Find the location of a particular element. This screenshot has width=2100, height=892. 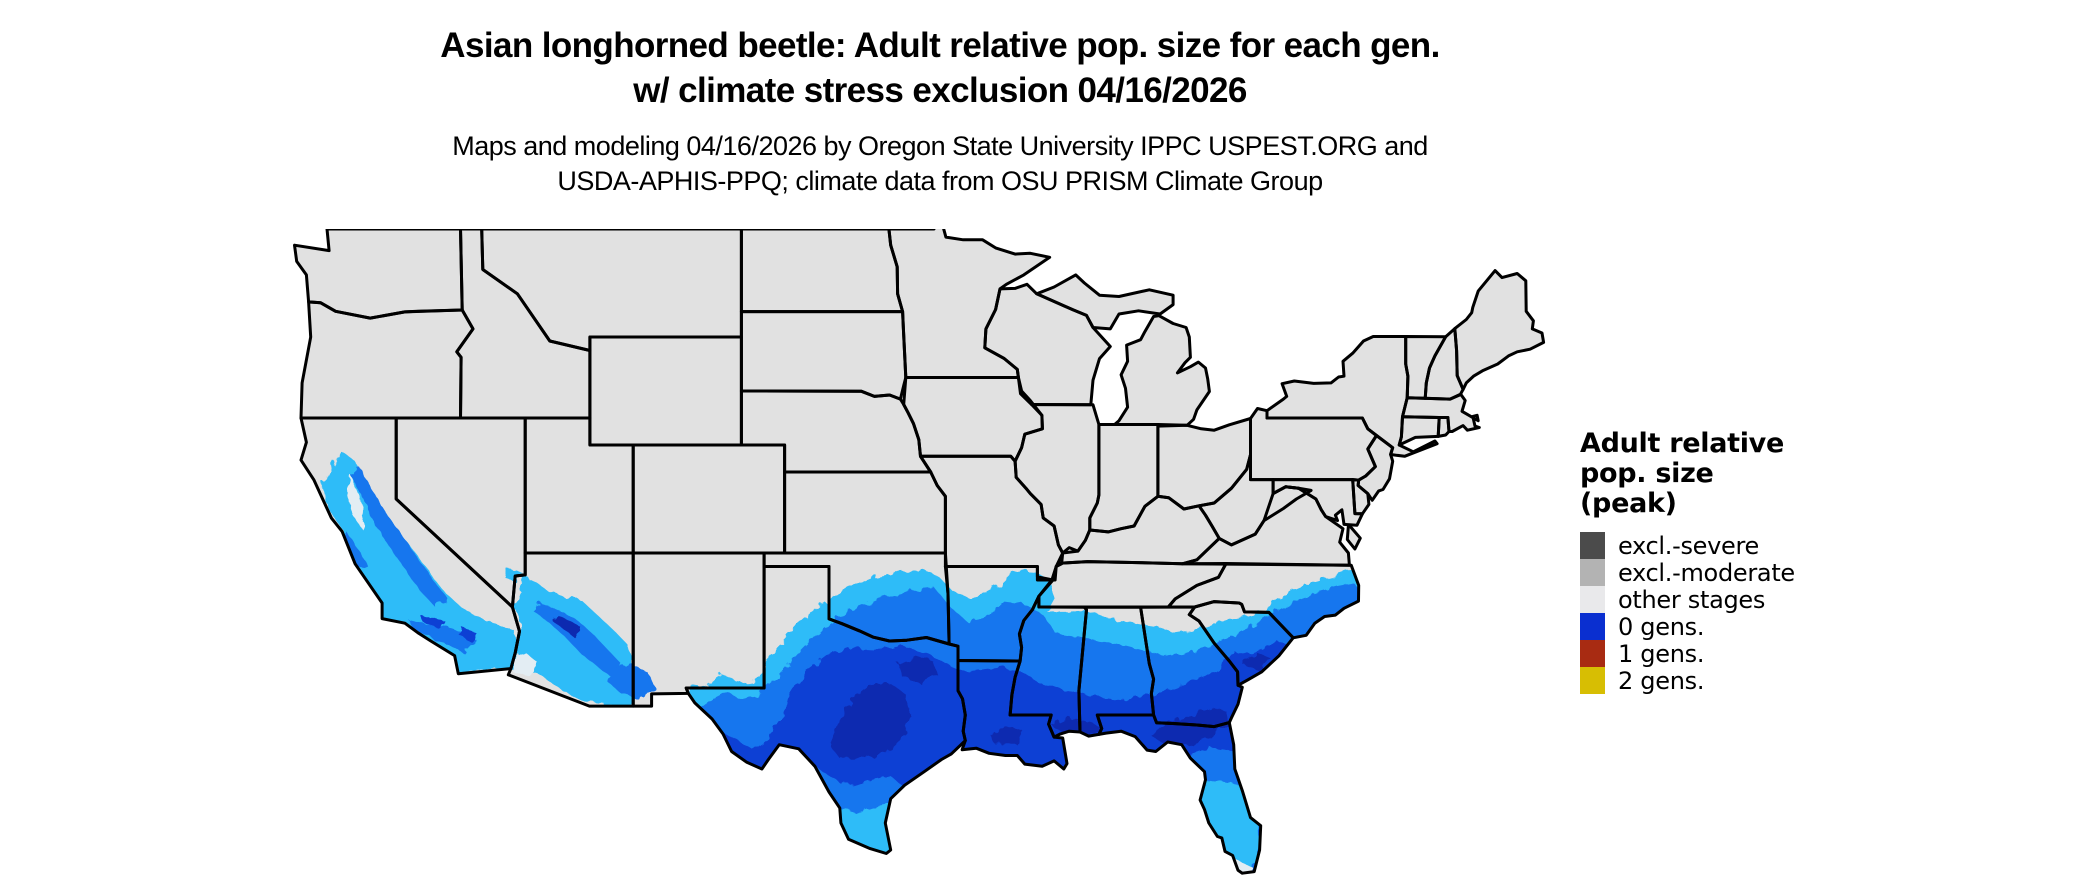

legend-item: excl.-severe is located at coordinates (1687, 545).